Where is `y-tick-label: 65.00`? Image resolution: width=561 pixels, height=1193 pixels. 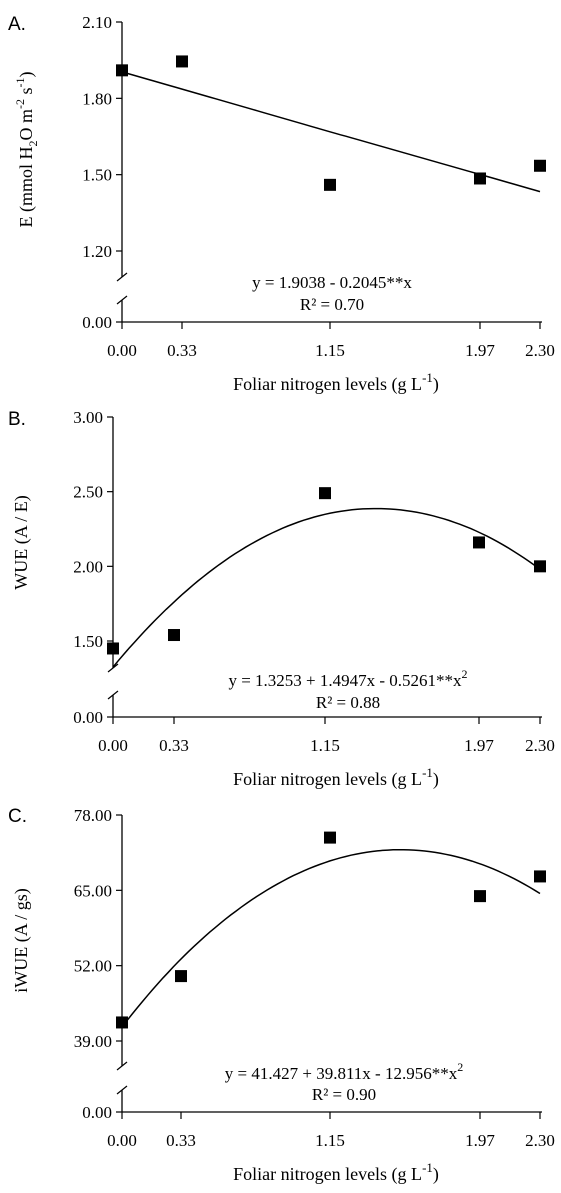
y-tick-label: 65.00 is located at coordinates (93, 890).